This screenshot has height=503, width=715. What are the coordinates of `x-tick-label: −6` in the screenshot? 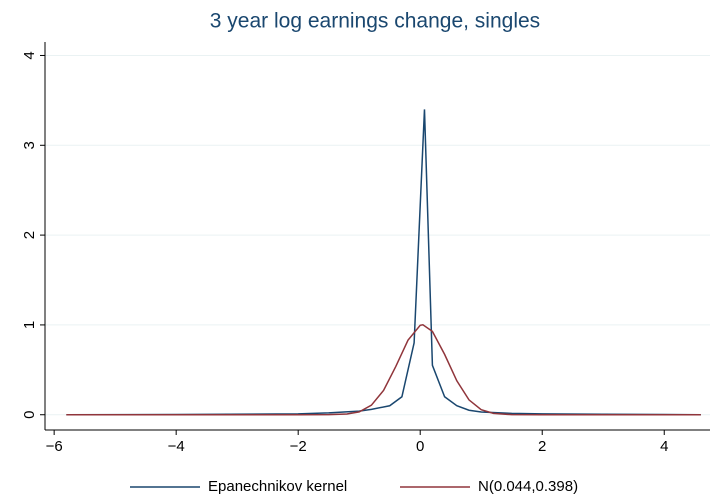 It's located at (54, 446).